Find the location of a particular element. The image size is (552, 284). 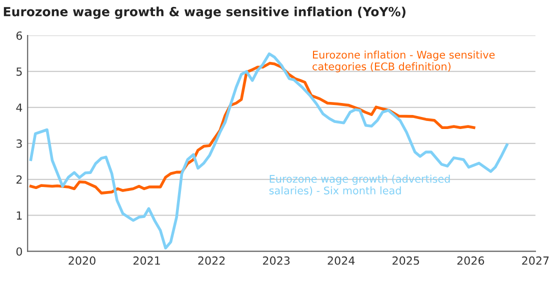

x-tick-label: 2021 is located at coordinates (146, 260).